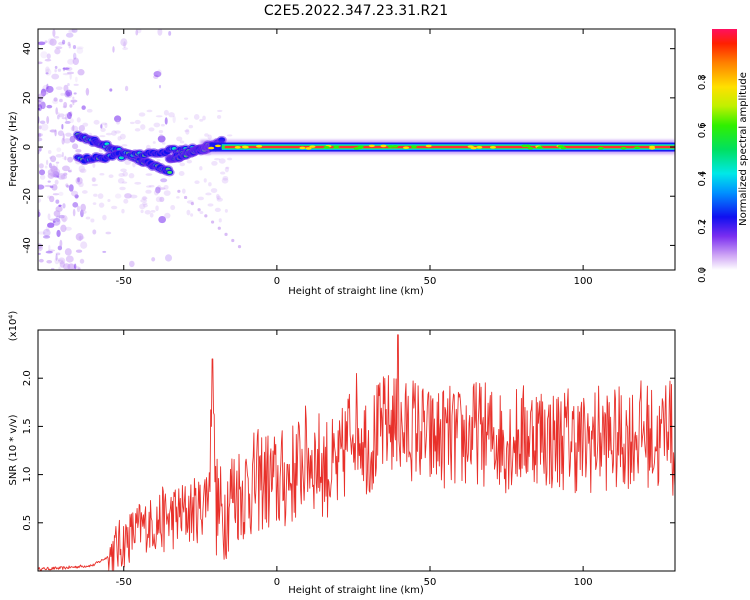  Describe the element at coordinates (277, 281) in the screenshot. I see `x-tick-label: 0` at that location.